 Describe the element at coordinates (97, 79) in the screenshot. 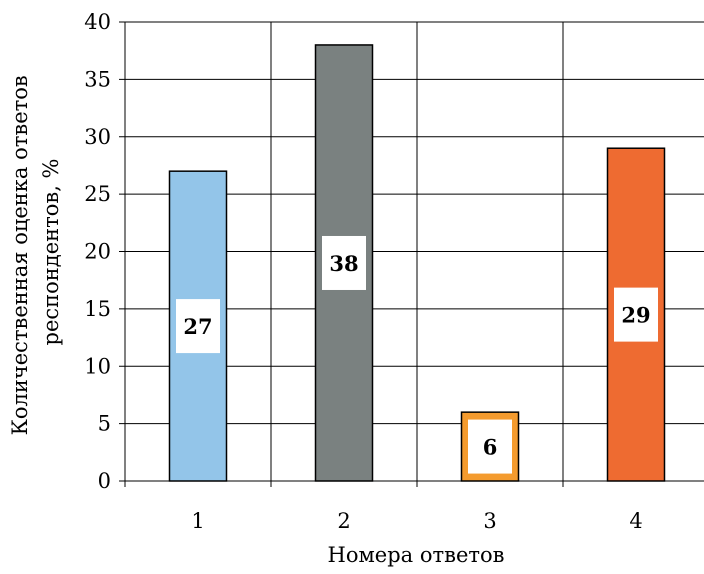

I see `y-tick-label: 35` at that location.